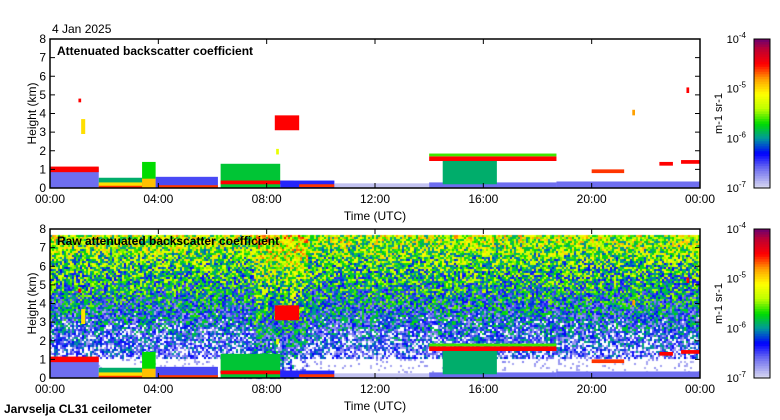 This screenshot has width=780, height=420. I want to click on footer-label: Jarvselja CL31 ceilometer, so click(78, 409).